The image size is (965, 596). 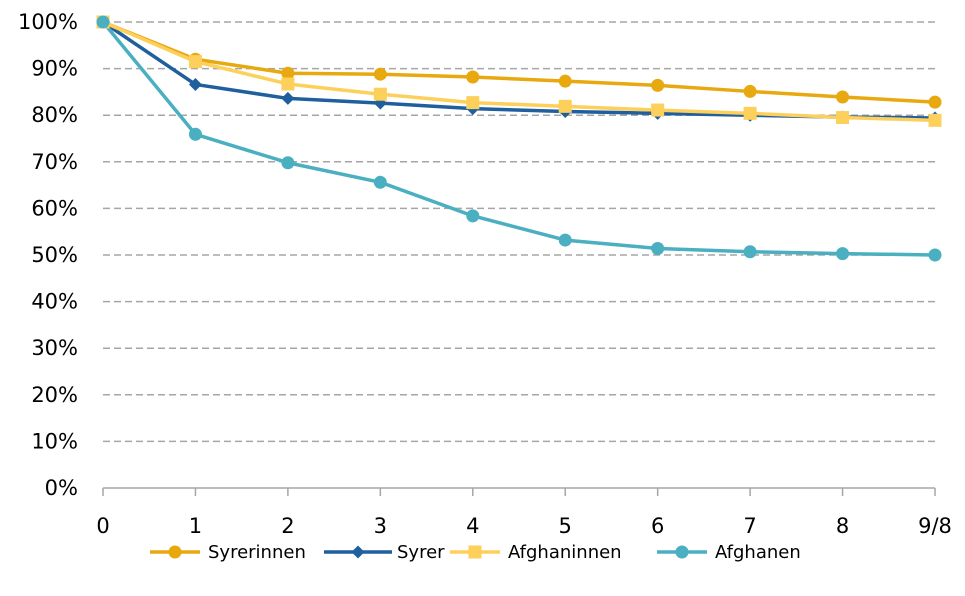 I want to click on x-tick-label: 6, so click(x=657, y=526).